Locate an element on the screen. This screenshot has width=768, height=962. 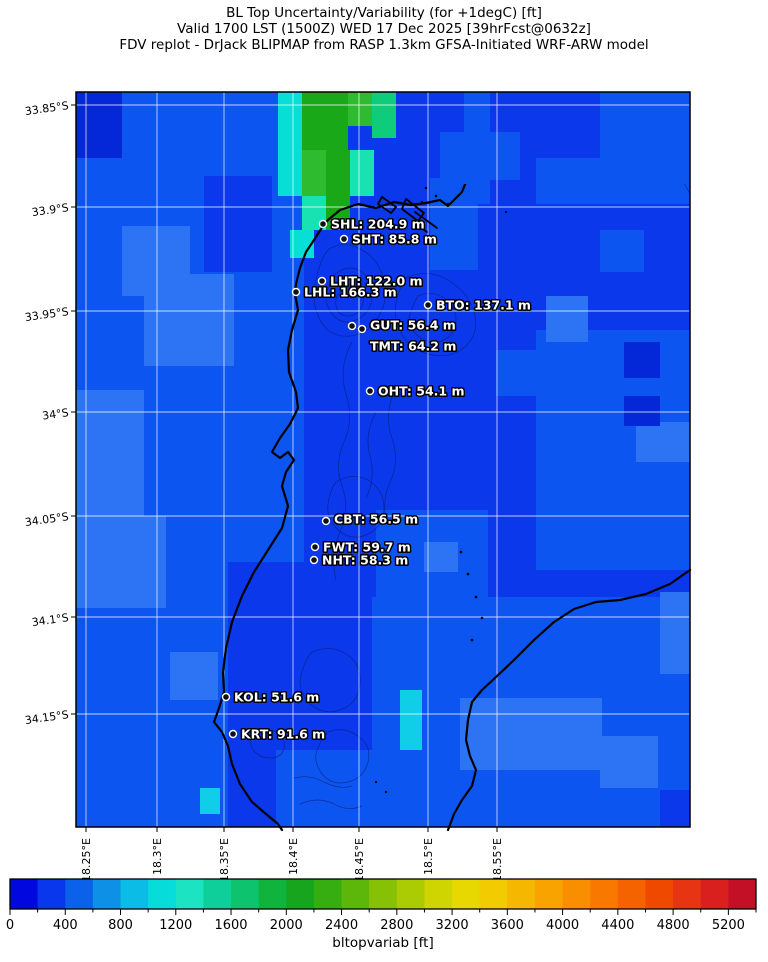
station-label: KOL: 51.6 m is located at coordinates (276, 697).